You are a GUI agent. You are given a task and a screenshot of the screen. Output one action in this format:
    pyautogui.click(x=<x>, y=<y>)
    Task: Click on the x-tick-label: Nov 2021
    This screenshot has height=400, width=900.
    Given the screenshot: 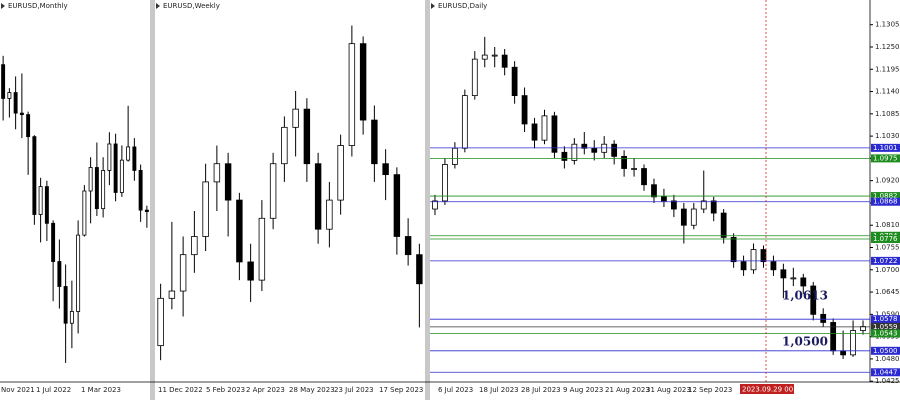 What is the action you would take?
    pyautogui.click(x=18, y=390)
    